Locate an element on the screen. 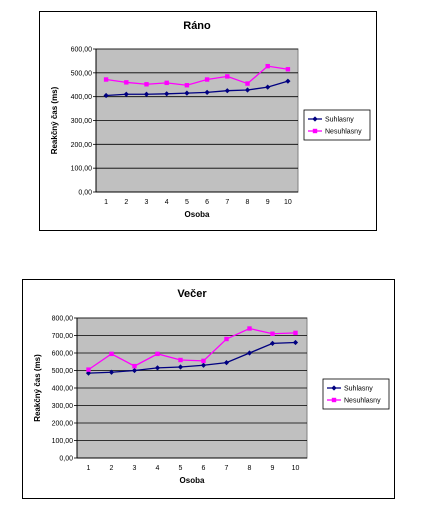  y-tick-label: 800,00 is located at coordinates (63, 319).